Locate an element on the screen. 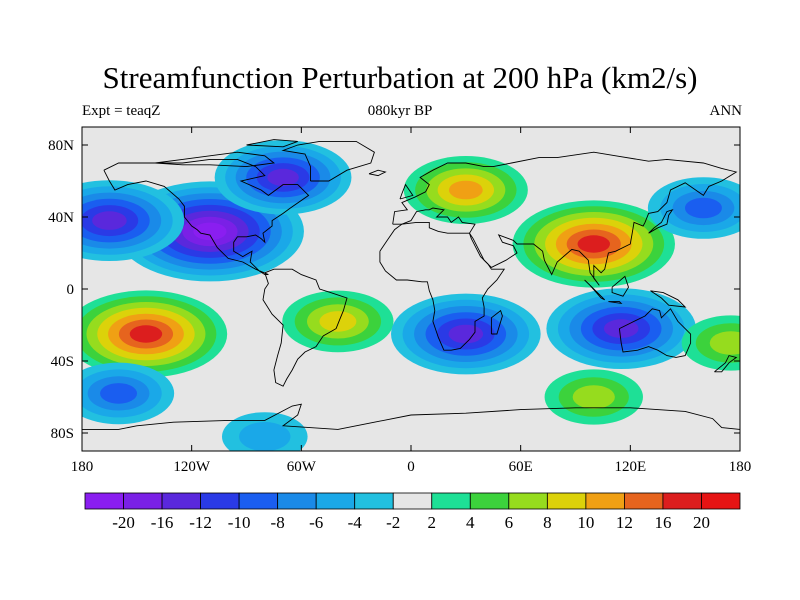  colorbar-label: 10 is located at coordinates (585, 522).